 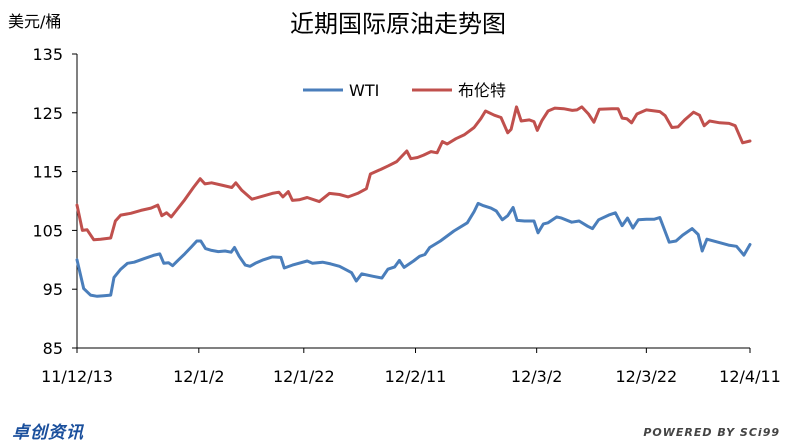 I want to click on x-tick-label: 12/3/22, so click(x=647, y=376).